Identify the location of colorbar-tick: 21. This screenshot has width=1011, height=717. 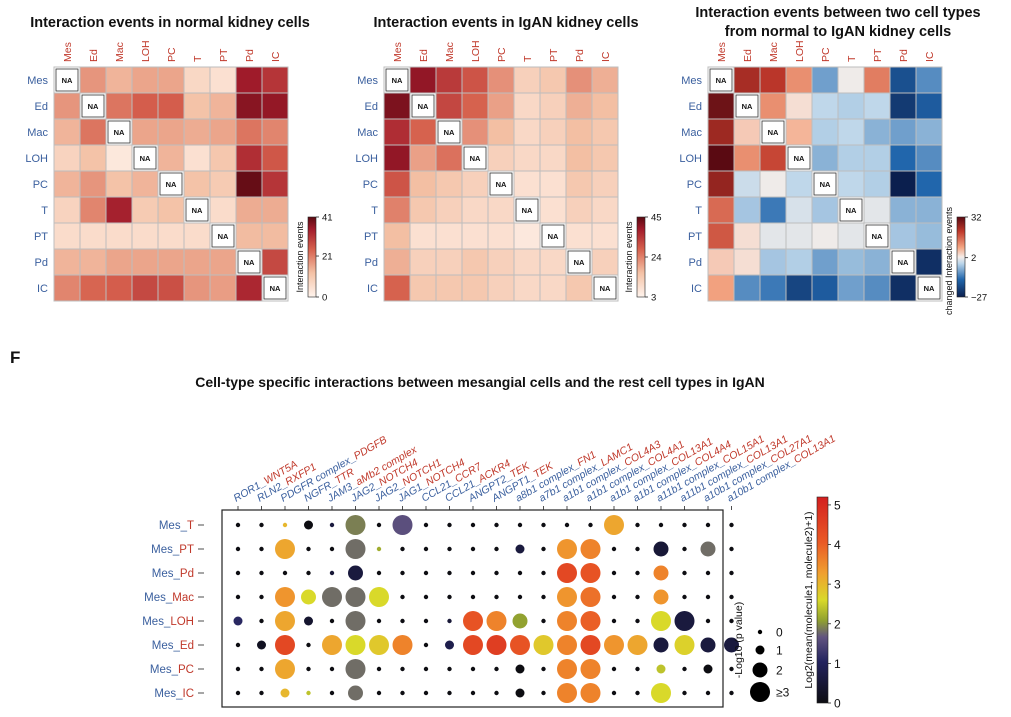
(327, 257).